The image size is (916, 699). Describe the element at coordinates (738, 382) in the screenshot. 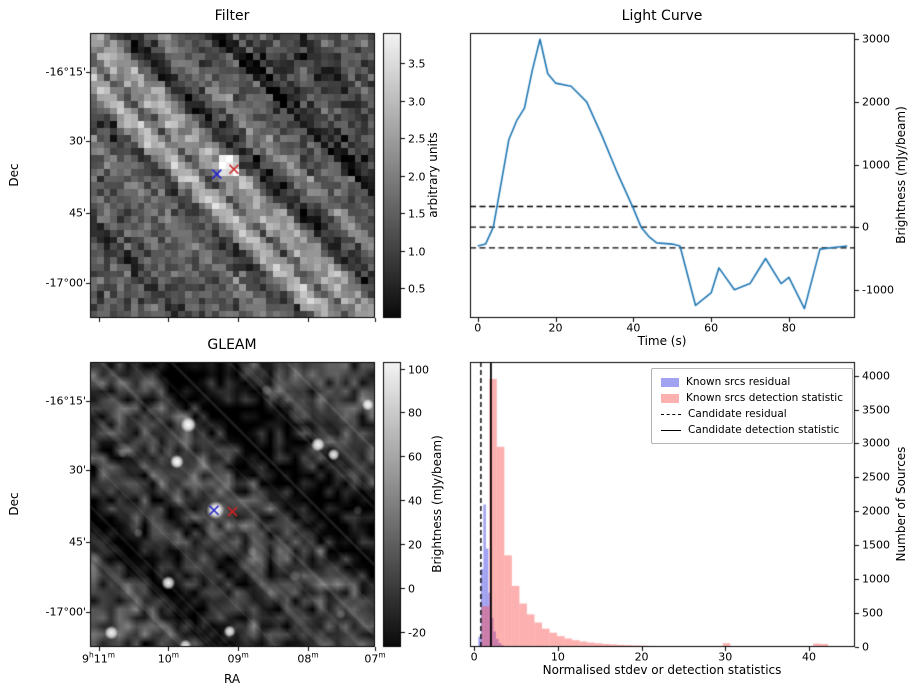

I see `legend-label: Known srcs residual` at that location.